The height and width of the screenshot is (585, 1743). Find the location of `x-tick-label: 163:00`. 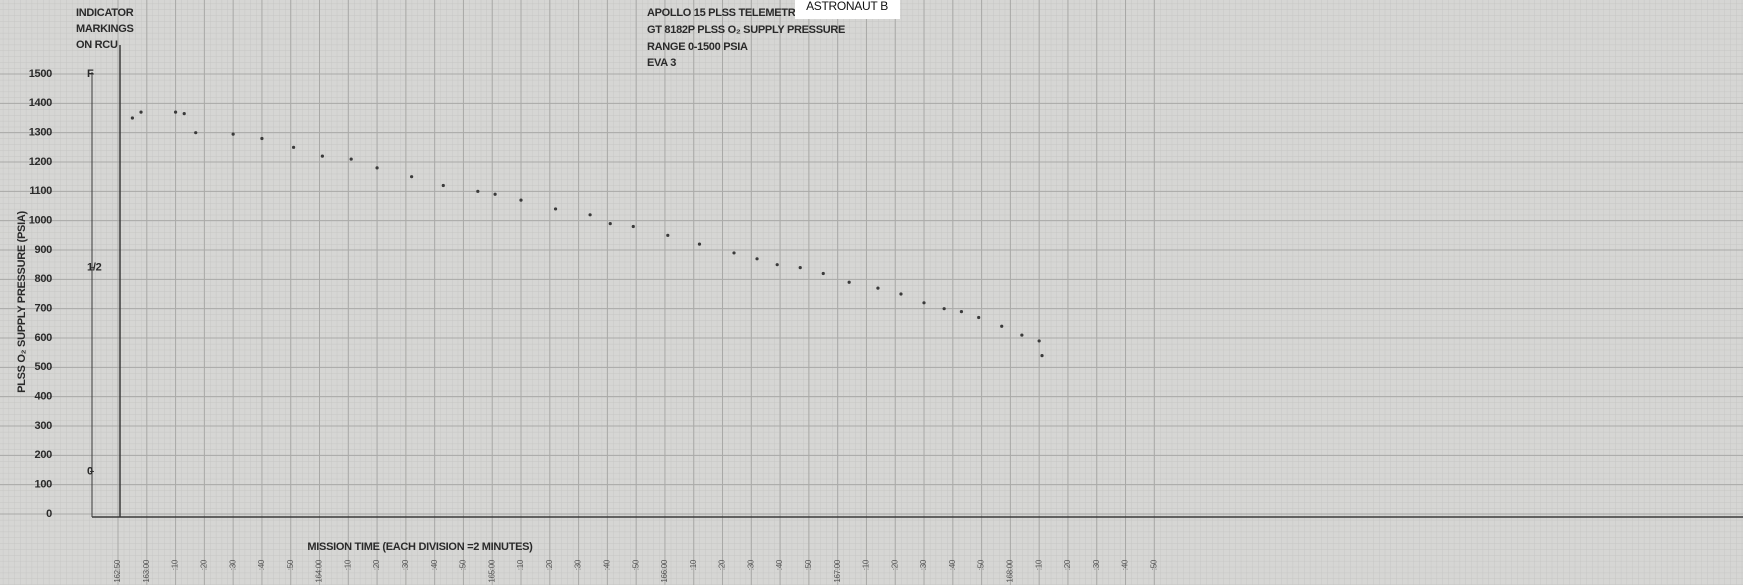

x-tick-label: 163:00 is located at coordinates (146, 571).